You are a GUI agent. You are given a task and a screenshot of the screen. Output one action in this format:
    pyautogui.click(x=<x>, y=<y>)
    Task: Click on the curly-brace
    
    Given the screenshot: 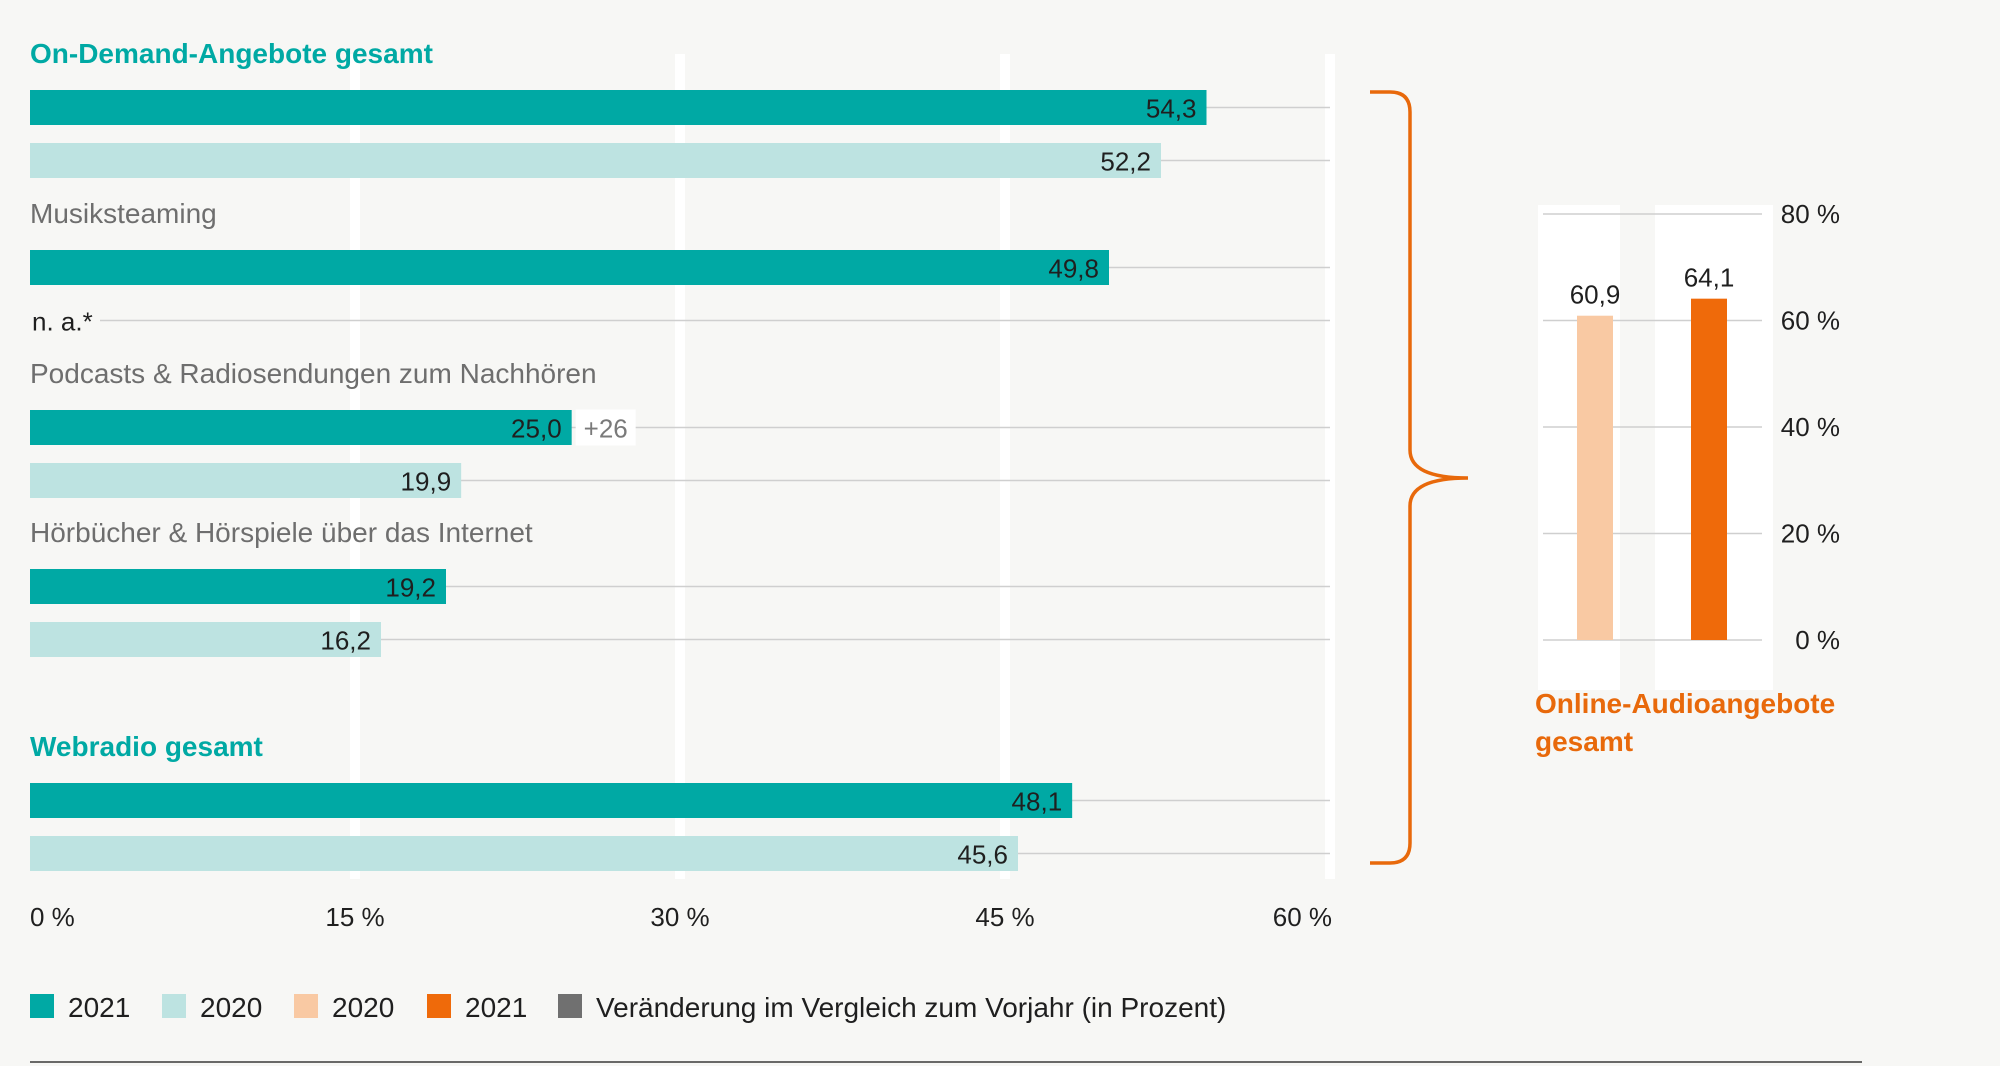 What is the action you would take?
    pyautogui.click(x=1419, y=477)
    